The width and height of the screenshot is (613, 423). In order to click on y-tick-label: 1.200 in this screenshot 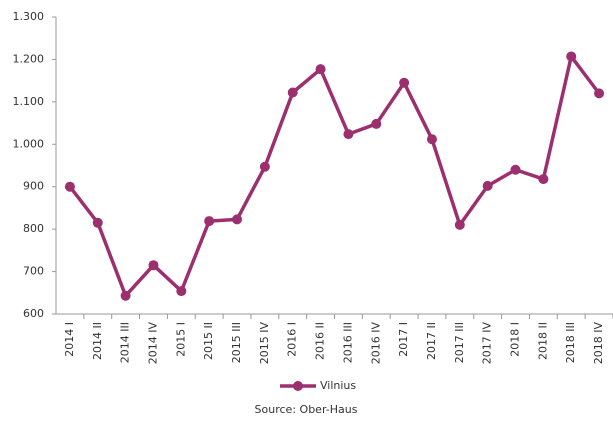, I will do `click(29, 58)`.